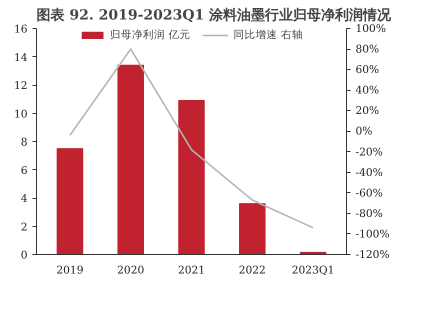  Describe the element at coordinates (364, 131) in the screenshot. I see `y2-tick-label: 0%` at that location.